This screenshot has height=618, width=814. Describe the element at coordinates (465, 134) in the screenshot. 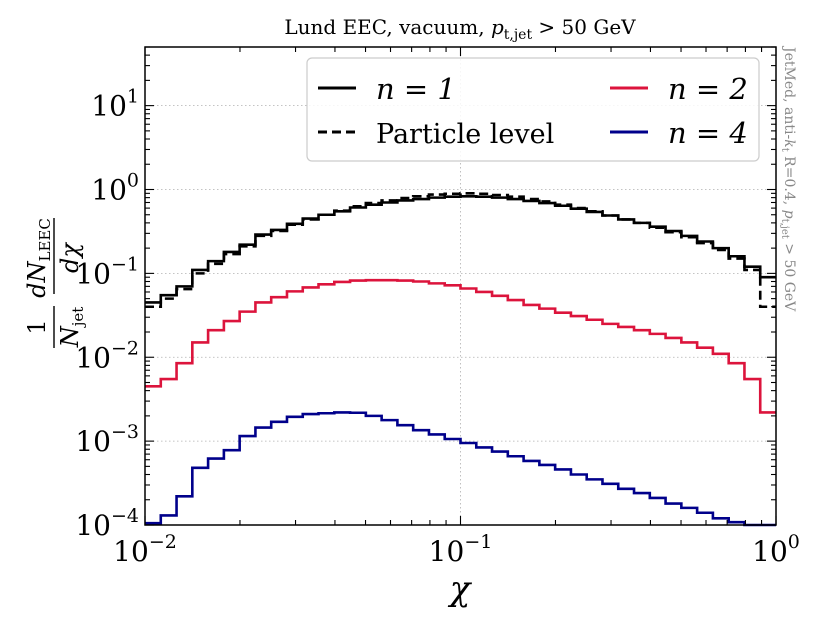

I see `legend-label-particle-level: Particle level` at that location.